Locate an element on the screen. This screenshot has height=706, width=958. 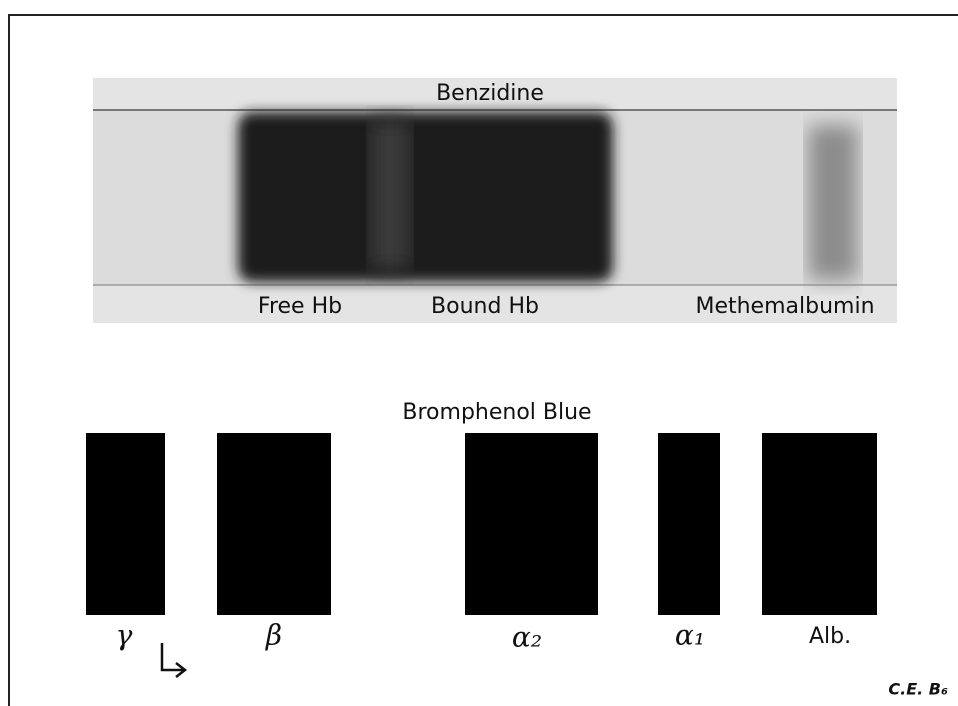
fraction-label: α₁ is located at coordinates (690, 635).